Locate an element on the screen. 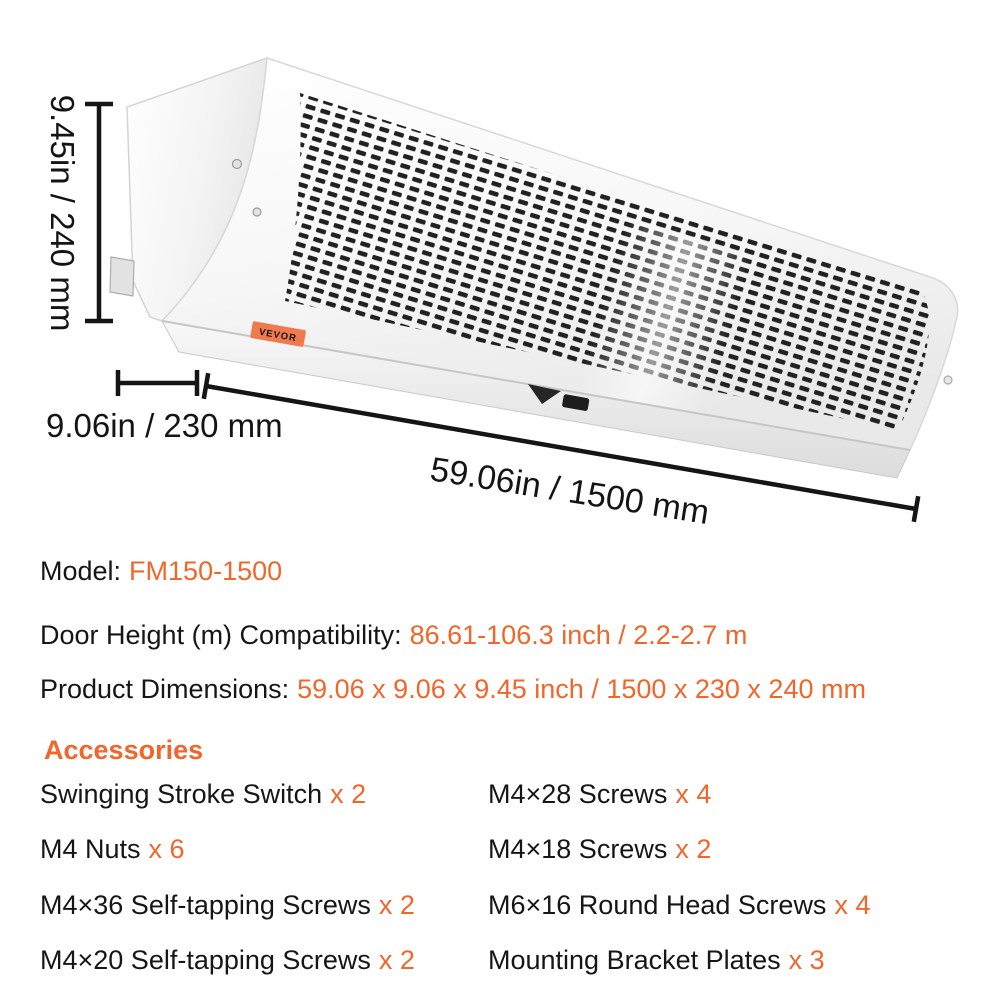  accessory-item: M6×16 Round Head Screws x 4 is located at coordinates (729, 905).